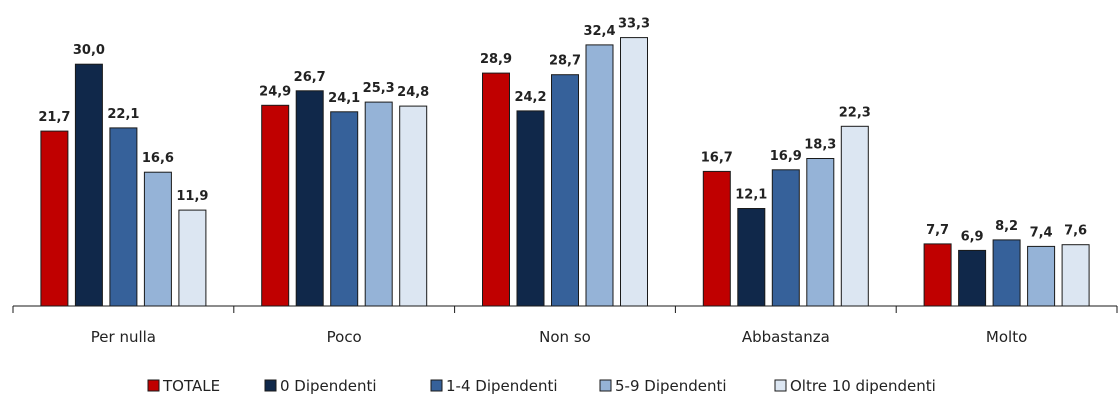  Describe the element at coordinates (671, 386) in the screenshot. I see `legend-label: 5-9 Dipendenti` at that location.